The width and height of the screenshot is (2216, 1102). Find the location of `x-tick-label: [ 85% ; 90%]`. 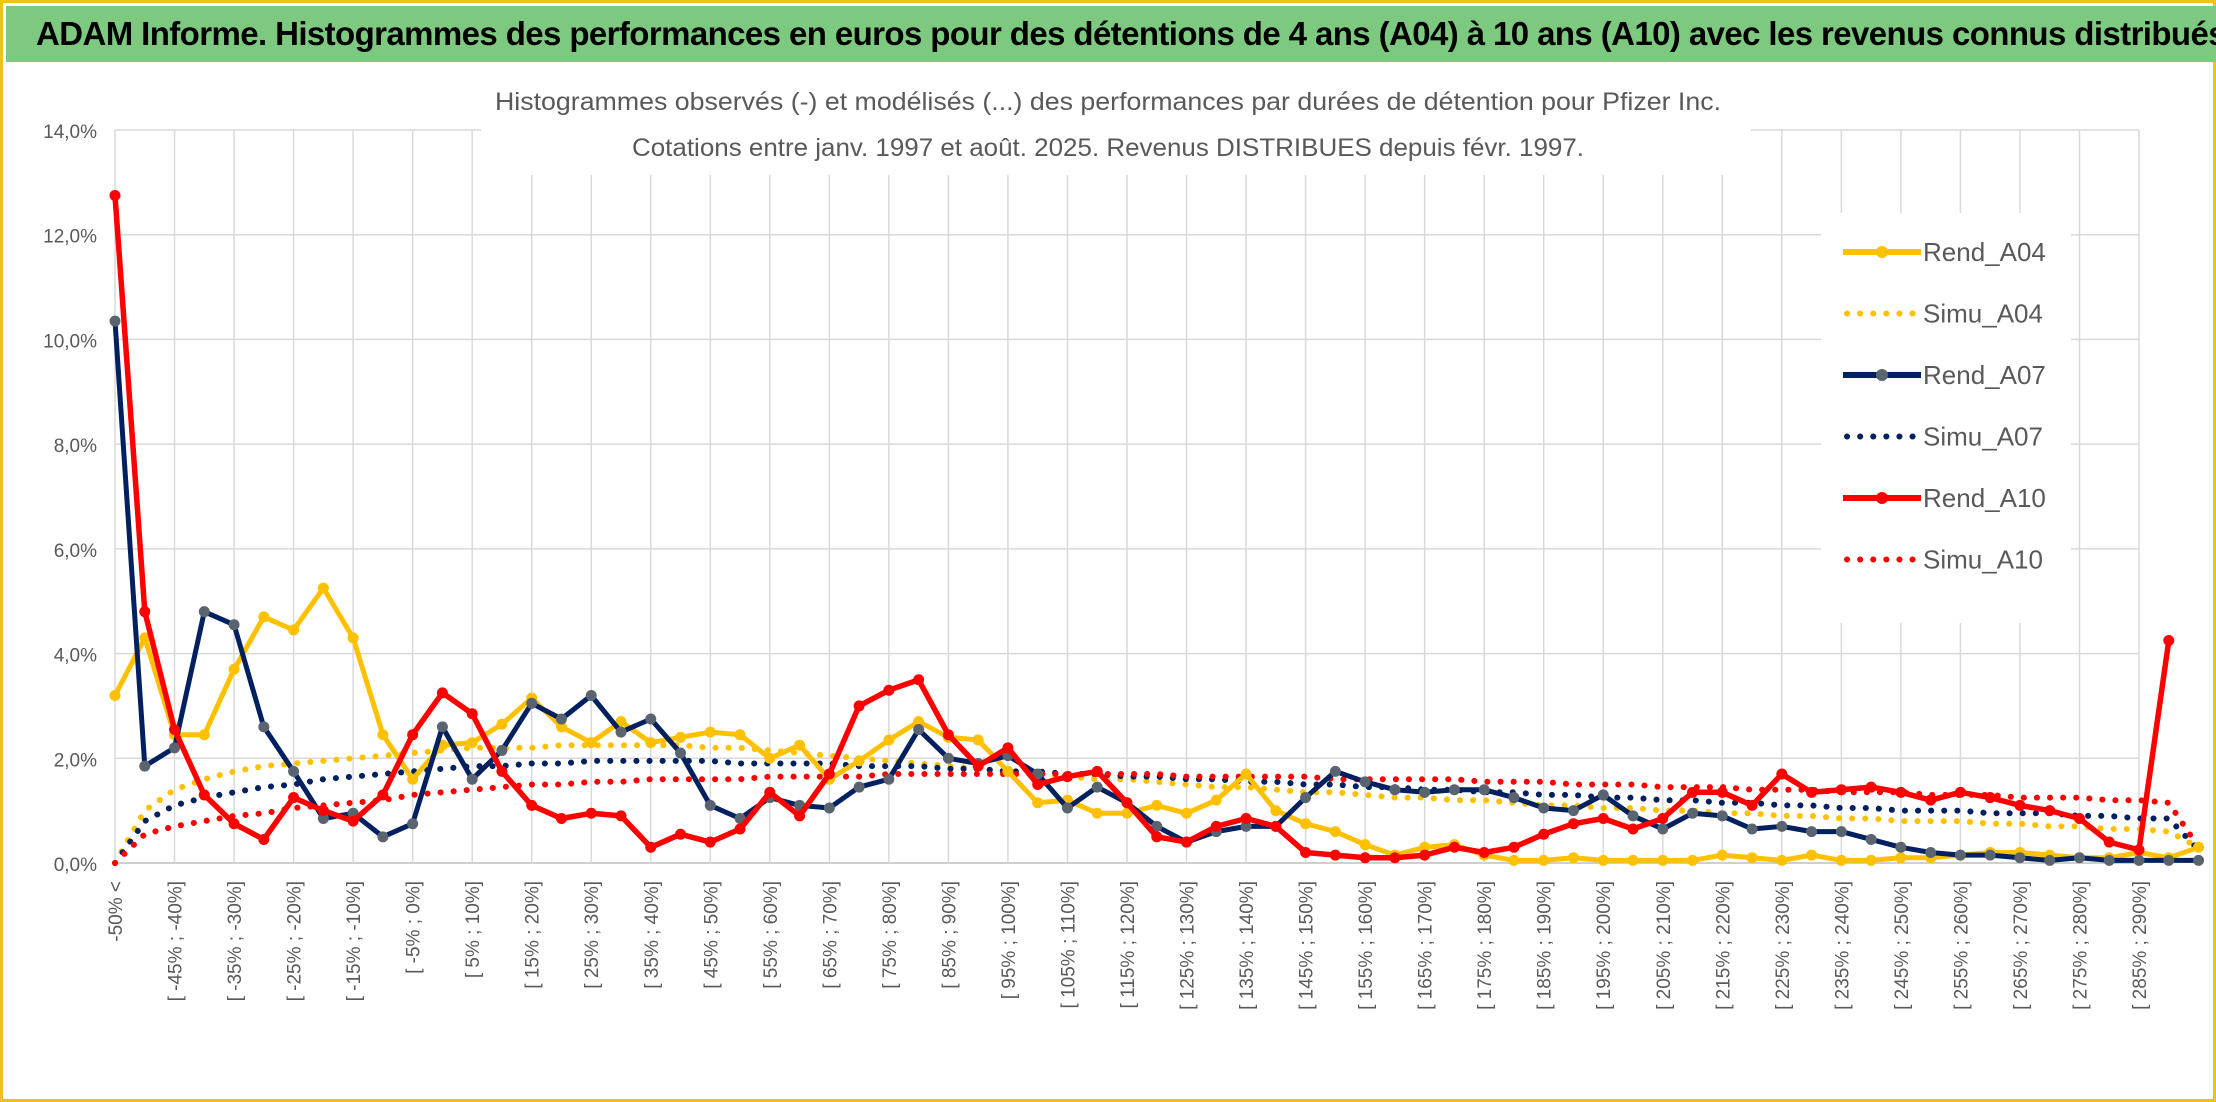

x-tick-label: [ 85% ; 90%] is located at coordinates (949, 935).